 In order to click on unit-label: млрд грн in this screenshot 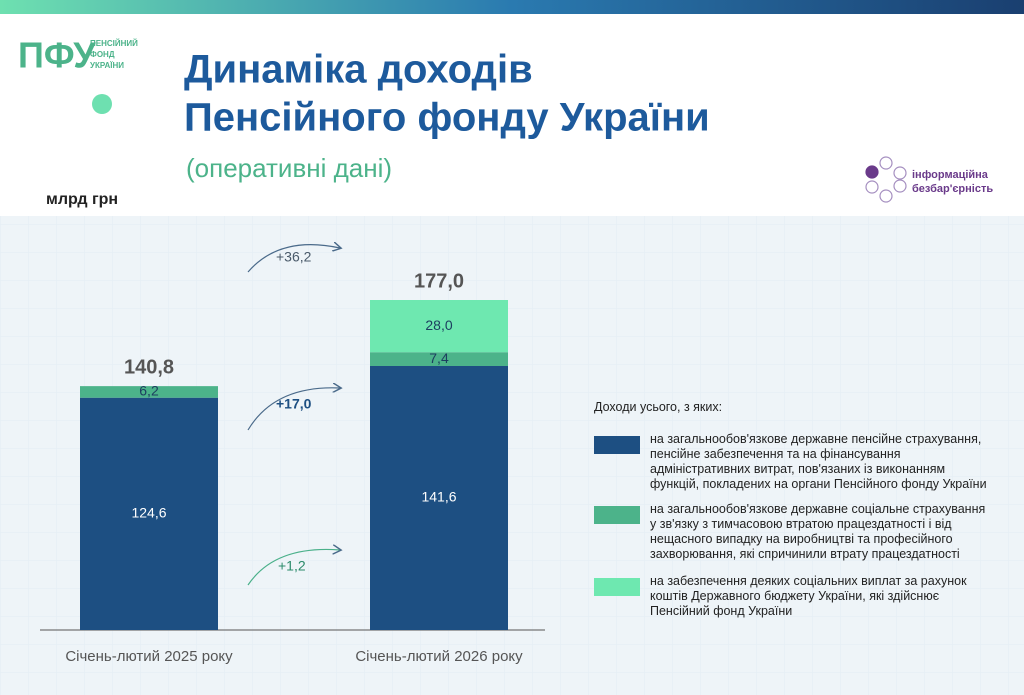, I will do `click(82, 199)`.